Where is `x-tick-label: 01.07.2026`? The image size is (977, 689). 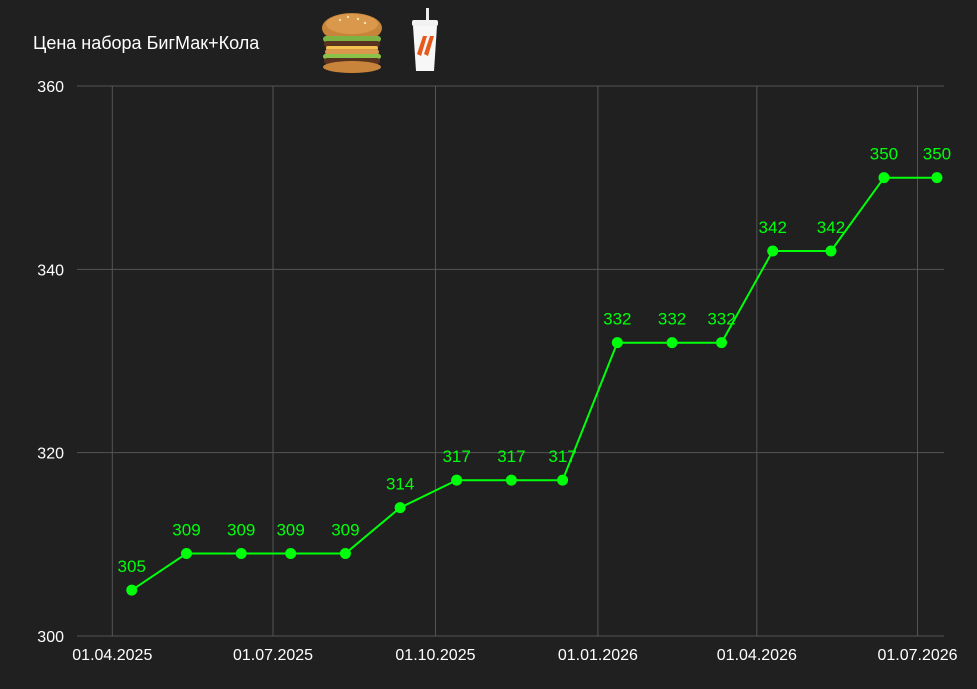 x-tick-label: 01.07.2026 is located at coordinates (917, 655).